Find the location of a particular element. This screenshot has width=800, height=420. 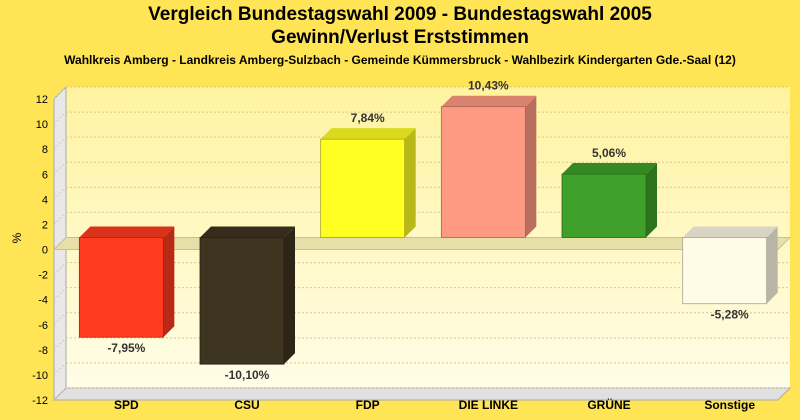

bar-side-fdp is located at coordinates (410, 183).